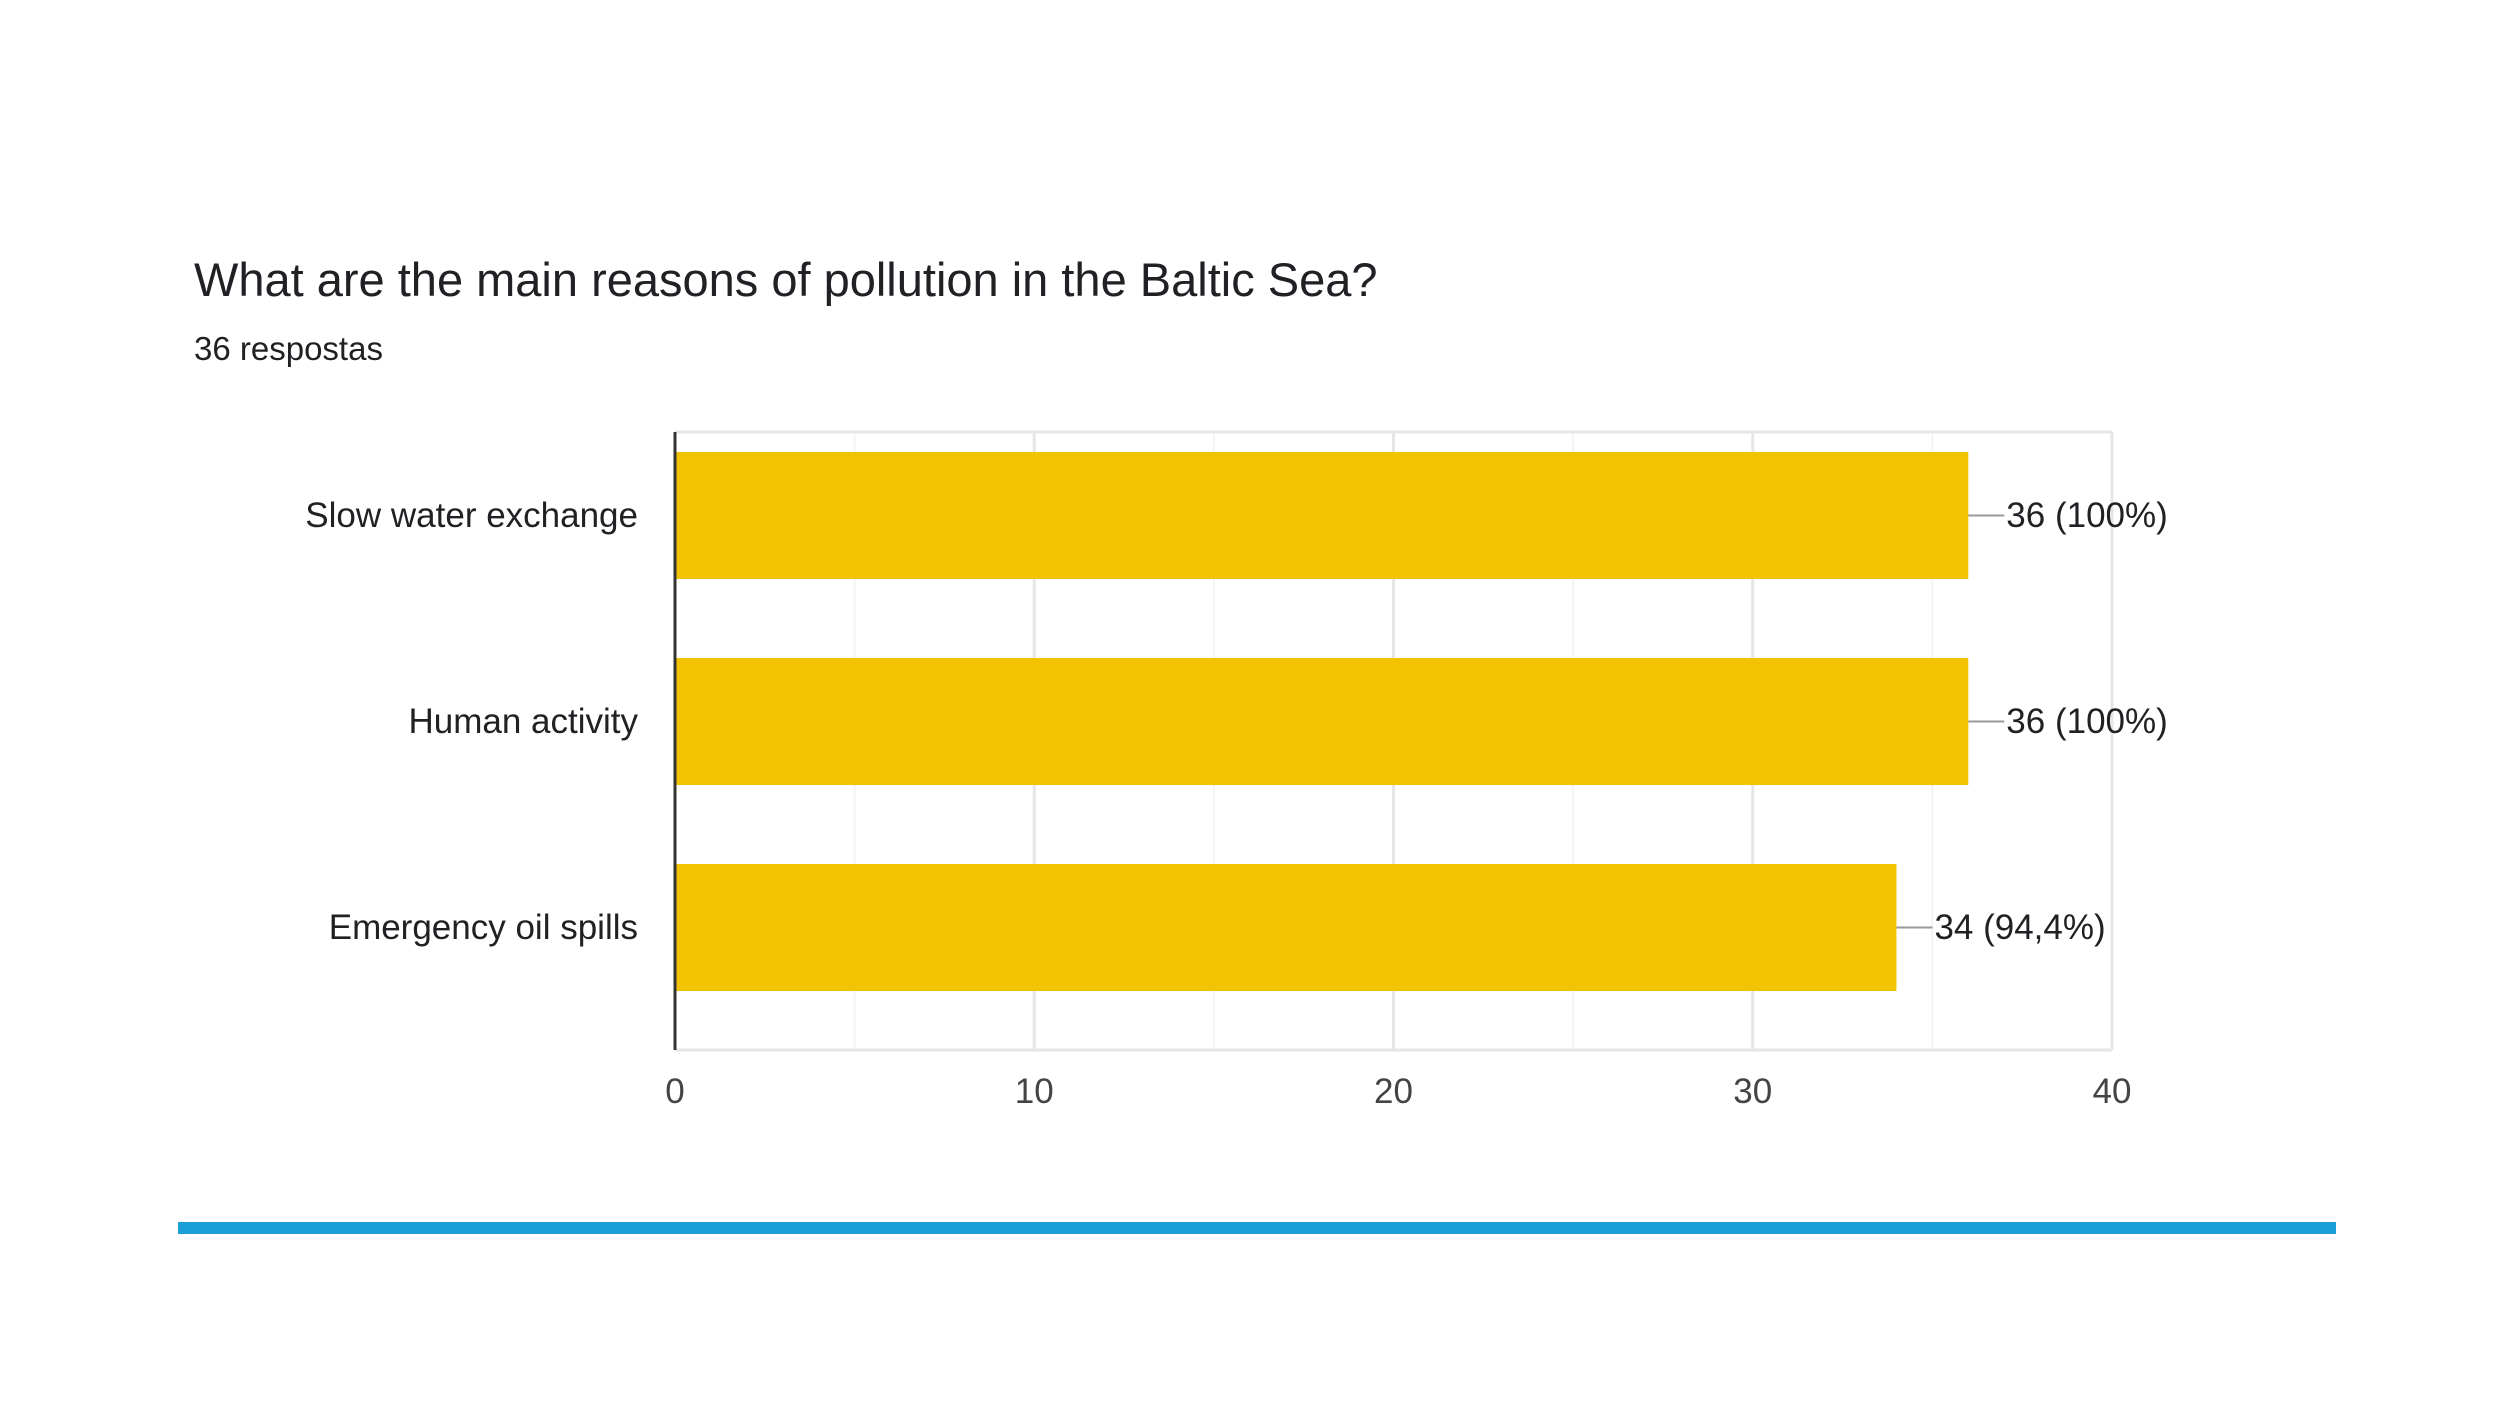  I want to click on category-label: Slow water exchange, so click(471, 515).